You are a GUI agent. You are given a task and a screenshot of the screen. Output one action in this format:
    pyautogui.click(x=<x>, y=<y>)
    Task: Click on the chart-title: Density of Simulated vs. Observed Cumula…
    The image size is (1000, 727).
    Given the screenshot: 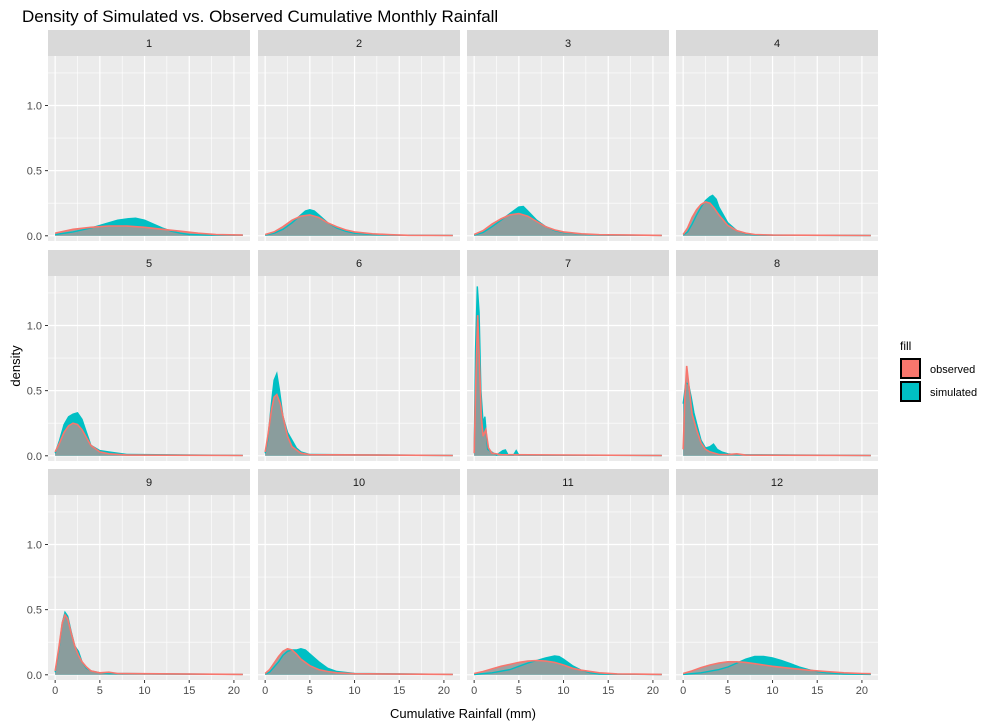 What is the action you would take?
    pyautogui.click(x=260, y=16)
    